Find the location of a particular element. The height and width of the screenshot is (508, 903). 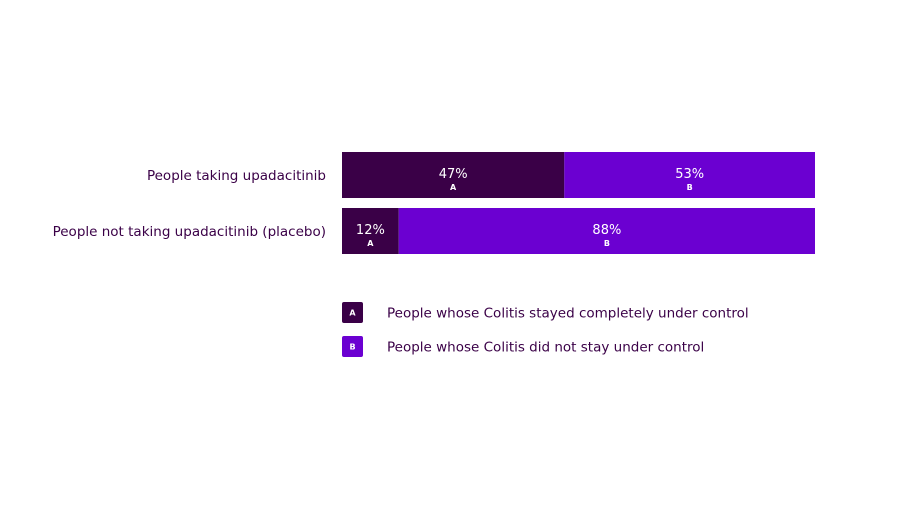

data-label: 53% is located at coordinates (689, 174).